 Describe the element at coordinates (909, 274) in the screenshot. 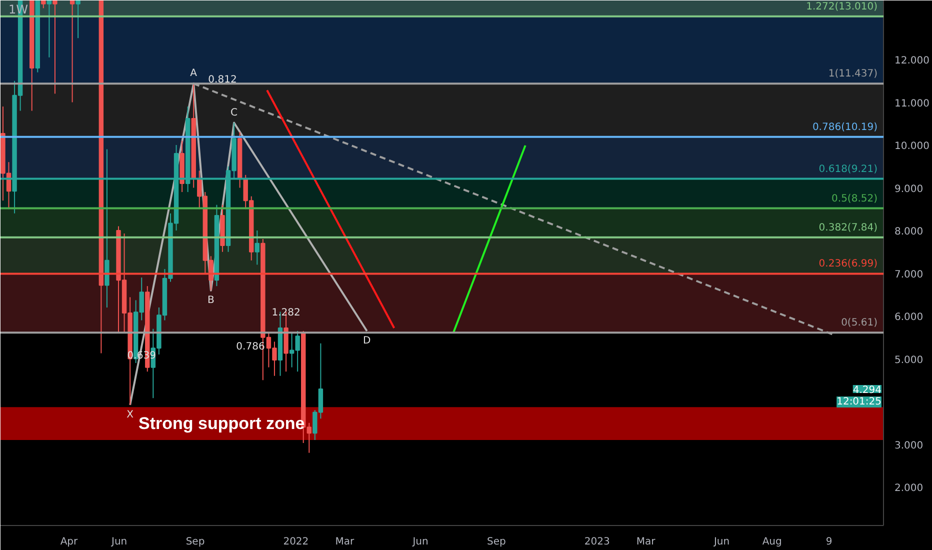

I see `y-tick-label: 7.000` at that location.